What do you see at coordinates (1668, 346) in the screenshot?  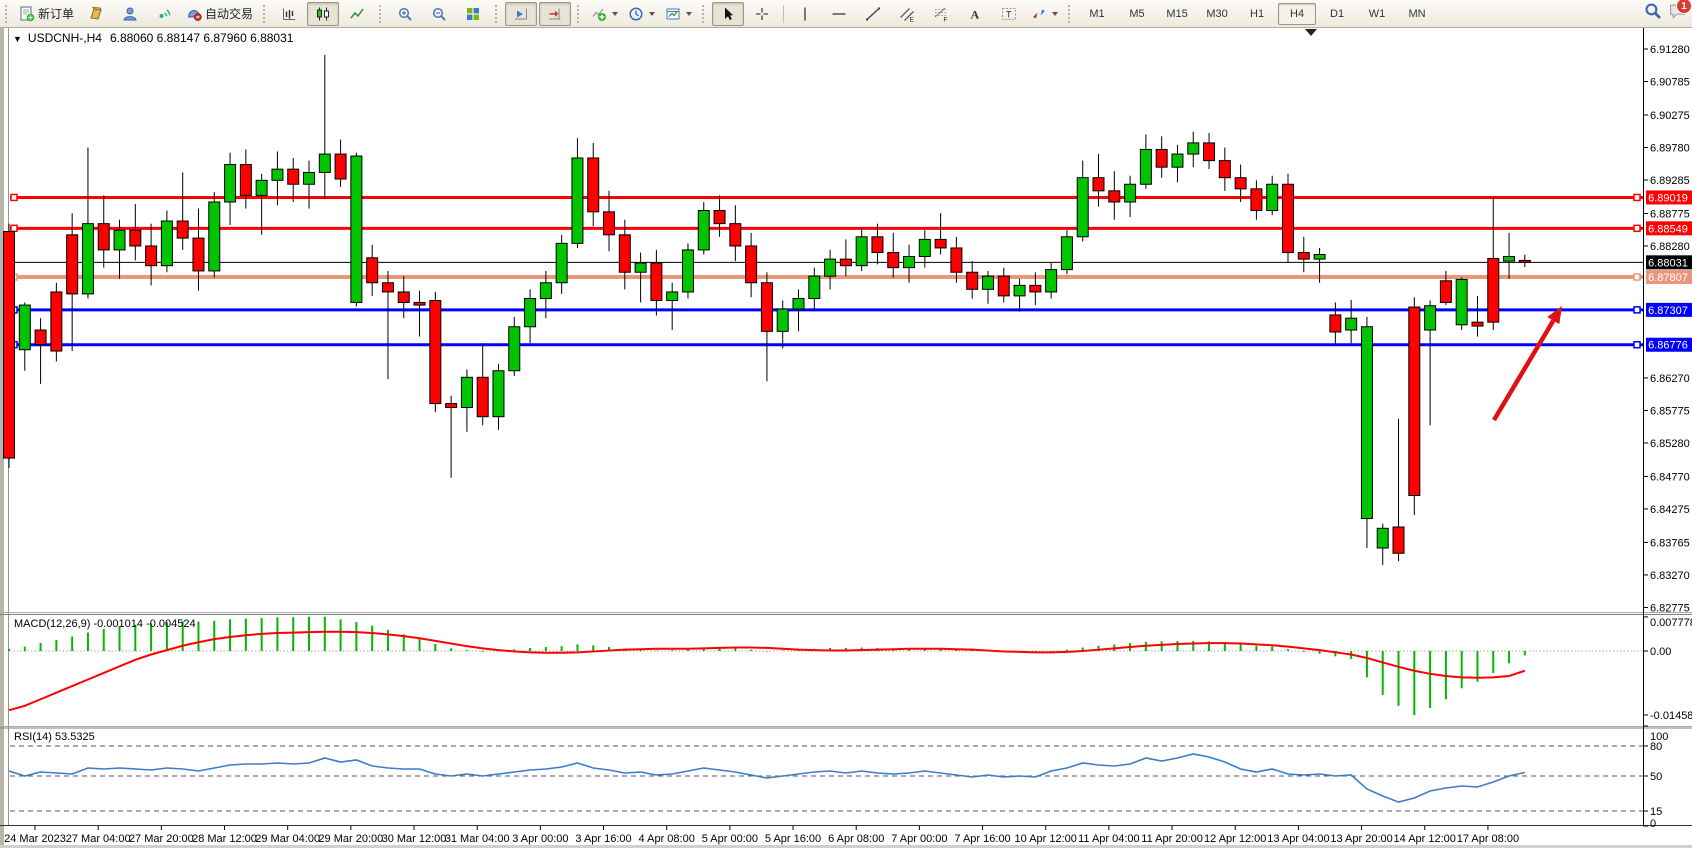 I see `support-line-label: 6.86776` at bounding box center [1668, 346].